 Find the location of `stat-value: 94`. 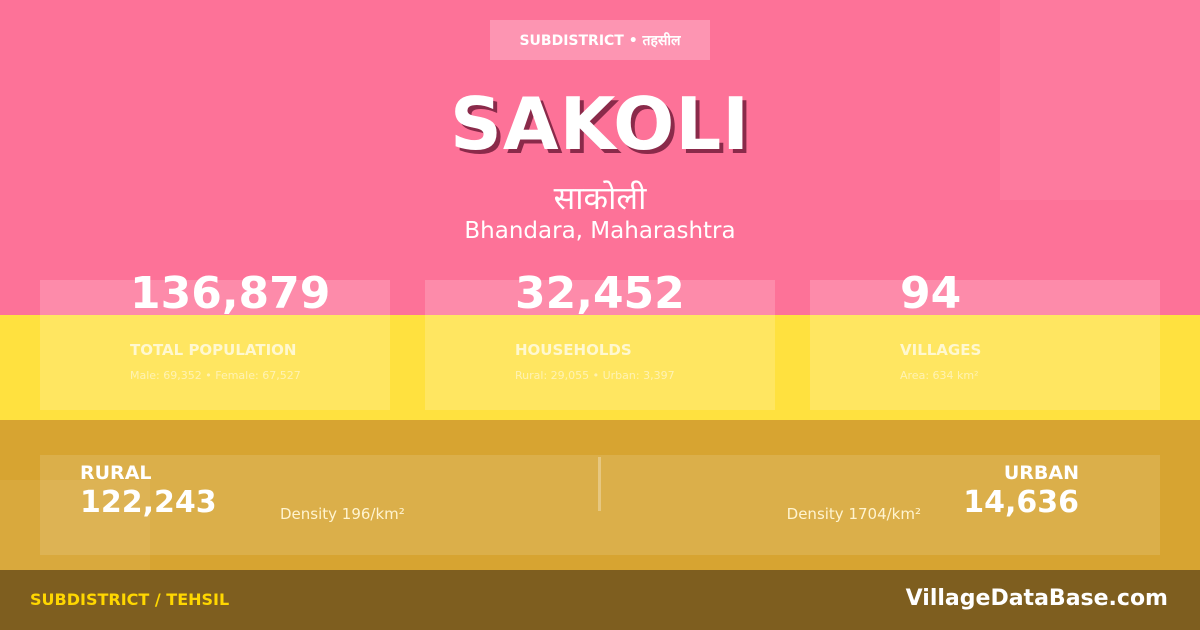

stat-value: 94 is located at coordinates (931, 293).